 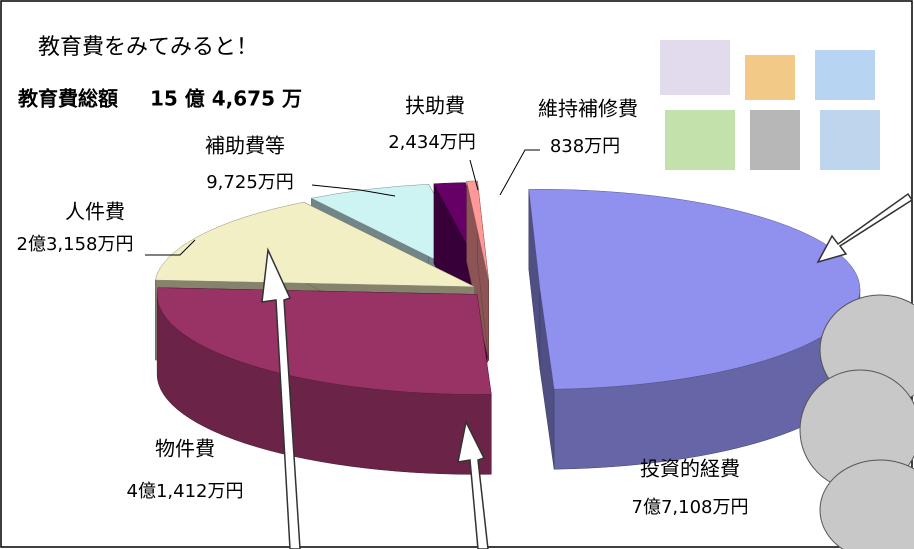 I want to click on slice-label: 扶助費, so click(x=435, y=106).